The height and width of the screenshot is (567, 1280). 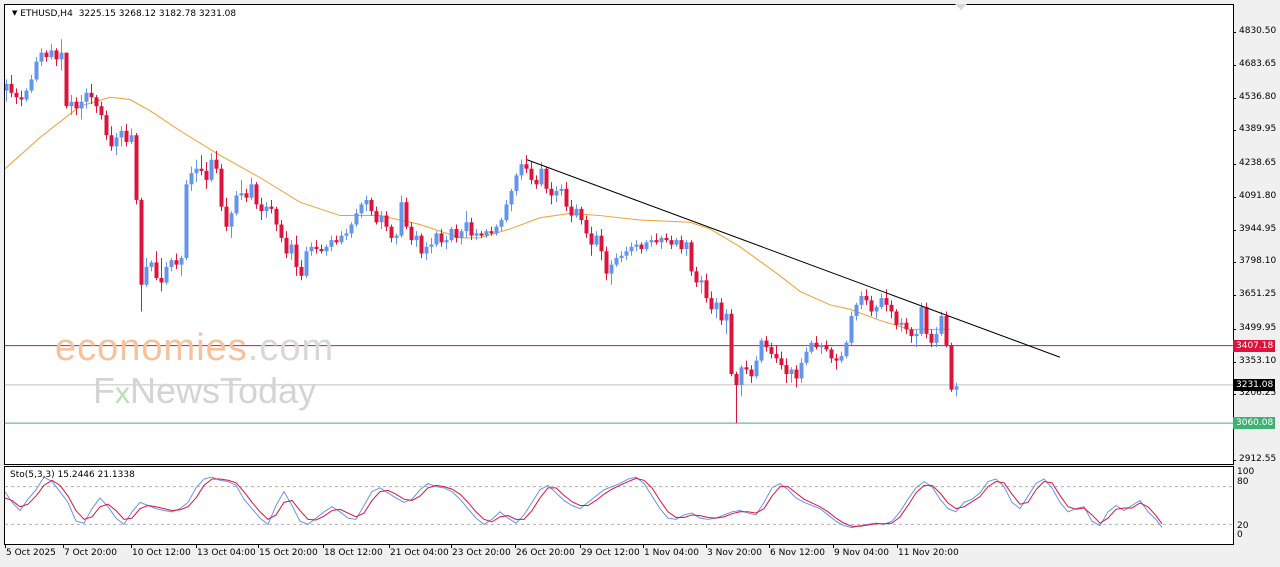 I want to click on stochastic-label: Sto(5,3,3) 15.2446 21.1338, so click(x=72, y=475).